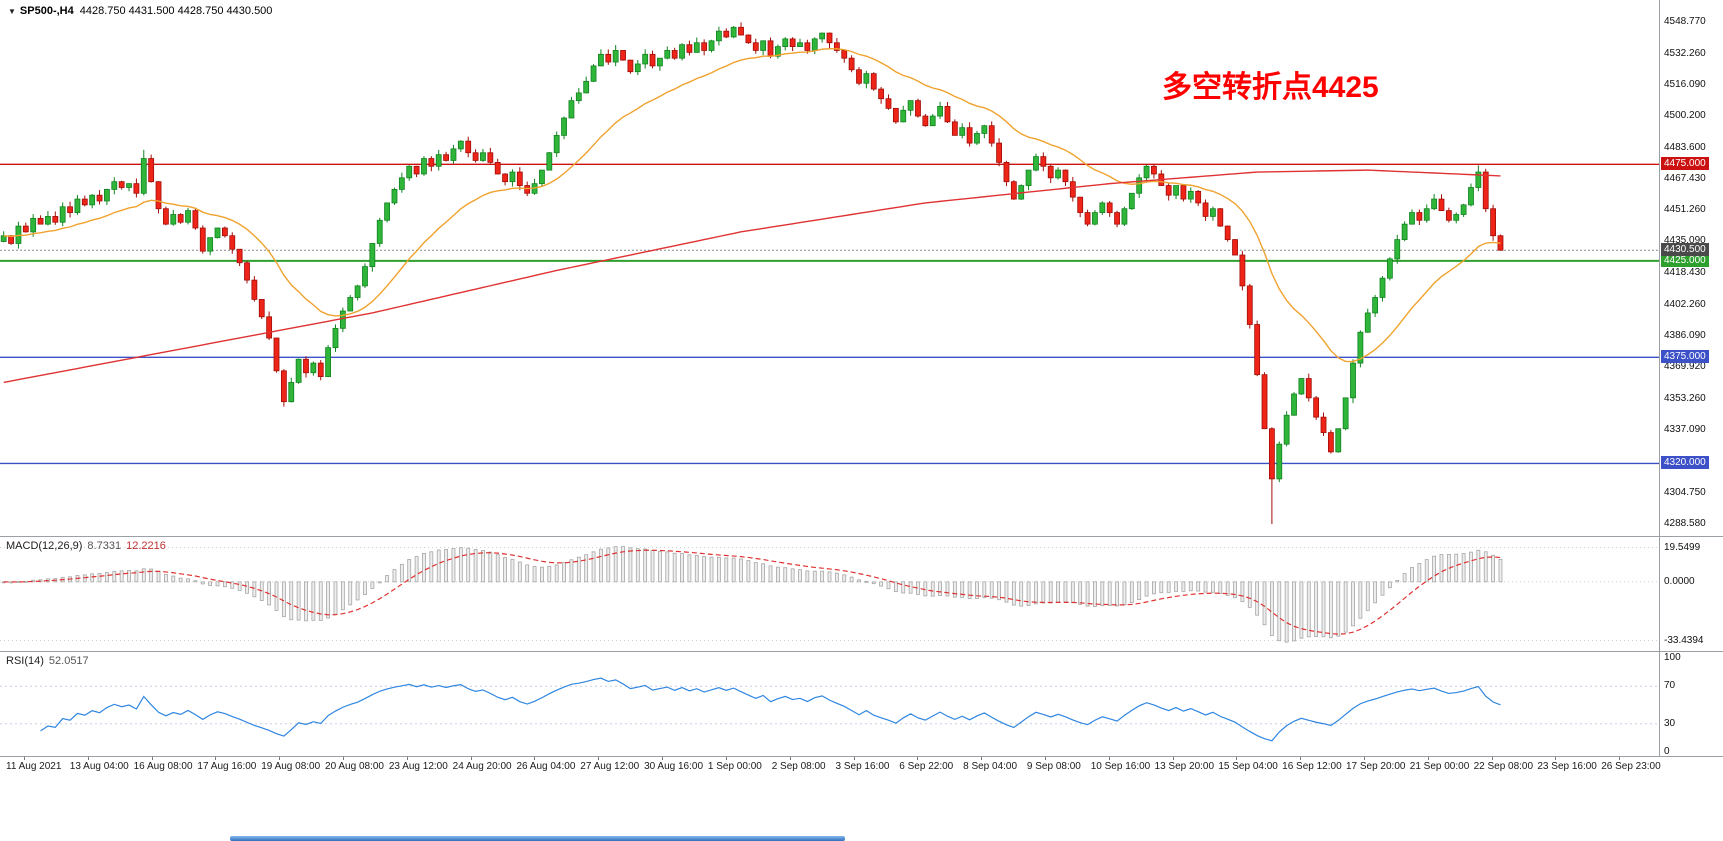 The height and width of the screenshot is (841, 1723). What do you see at coordinates (1685, 260) in the screenshot?
I see `price-level-badge: 4425.000` at bounding box center [1685, 260].